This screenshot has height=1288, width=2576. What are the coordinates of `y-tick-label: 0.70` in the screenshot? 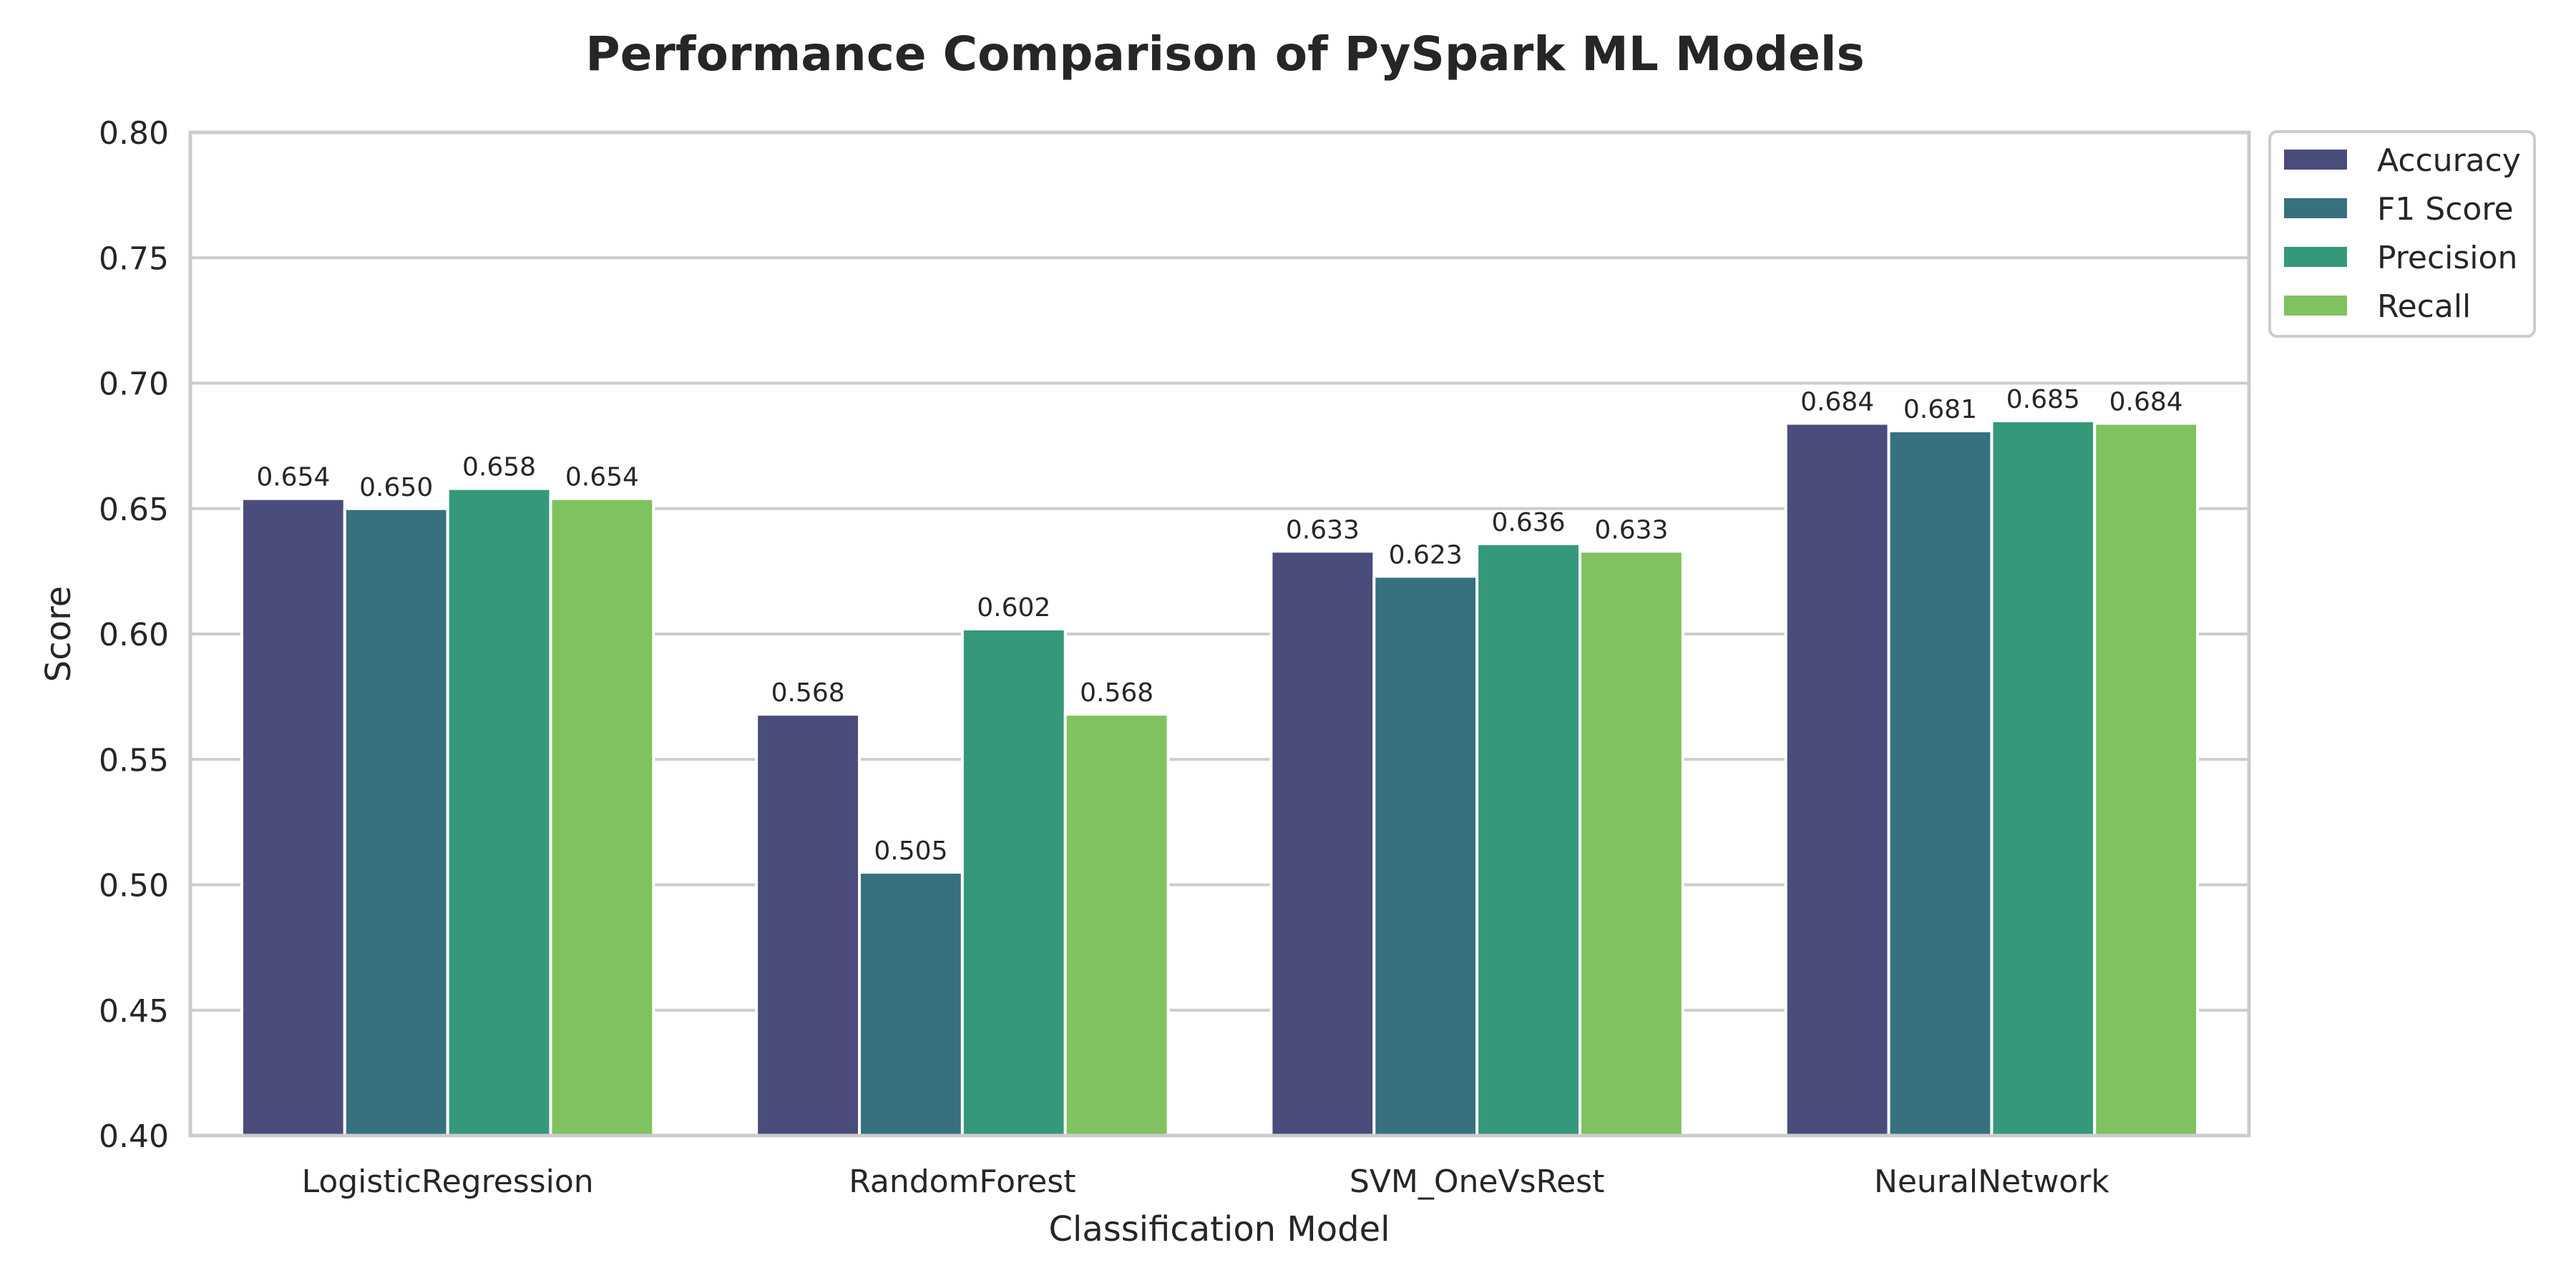 It's located at (134, 384).